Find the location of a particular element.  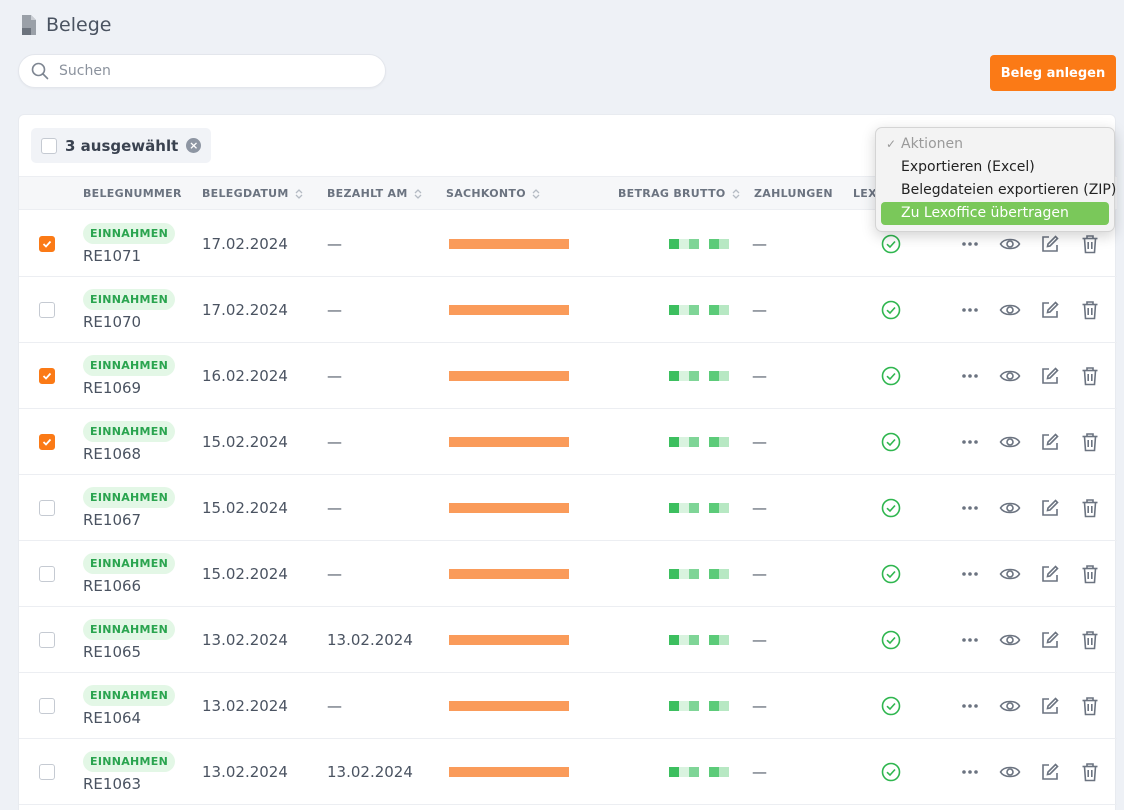

actions-menu-item: ✓ Aktionen is located at coordinates (995, 144).